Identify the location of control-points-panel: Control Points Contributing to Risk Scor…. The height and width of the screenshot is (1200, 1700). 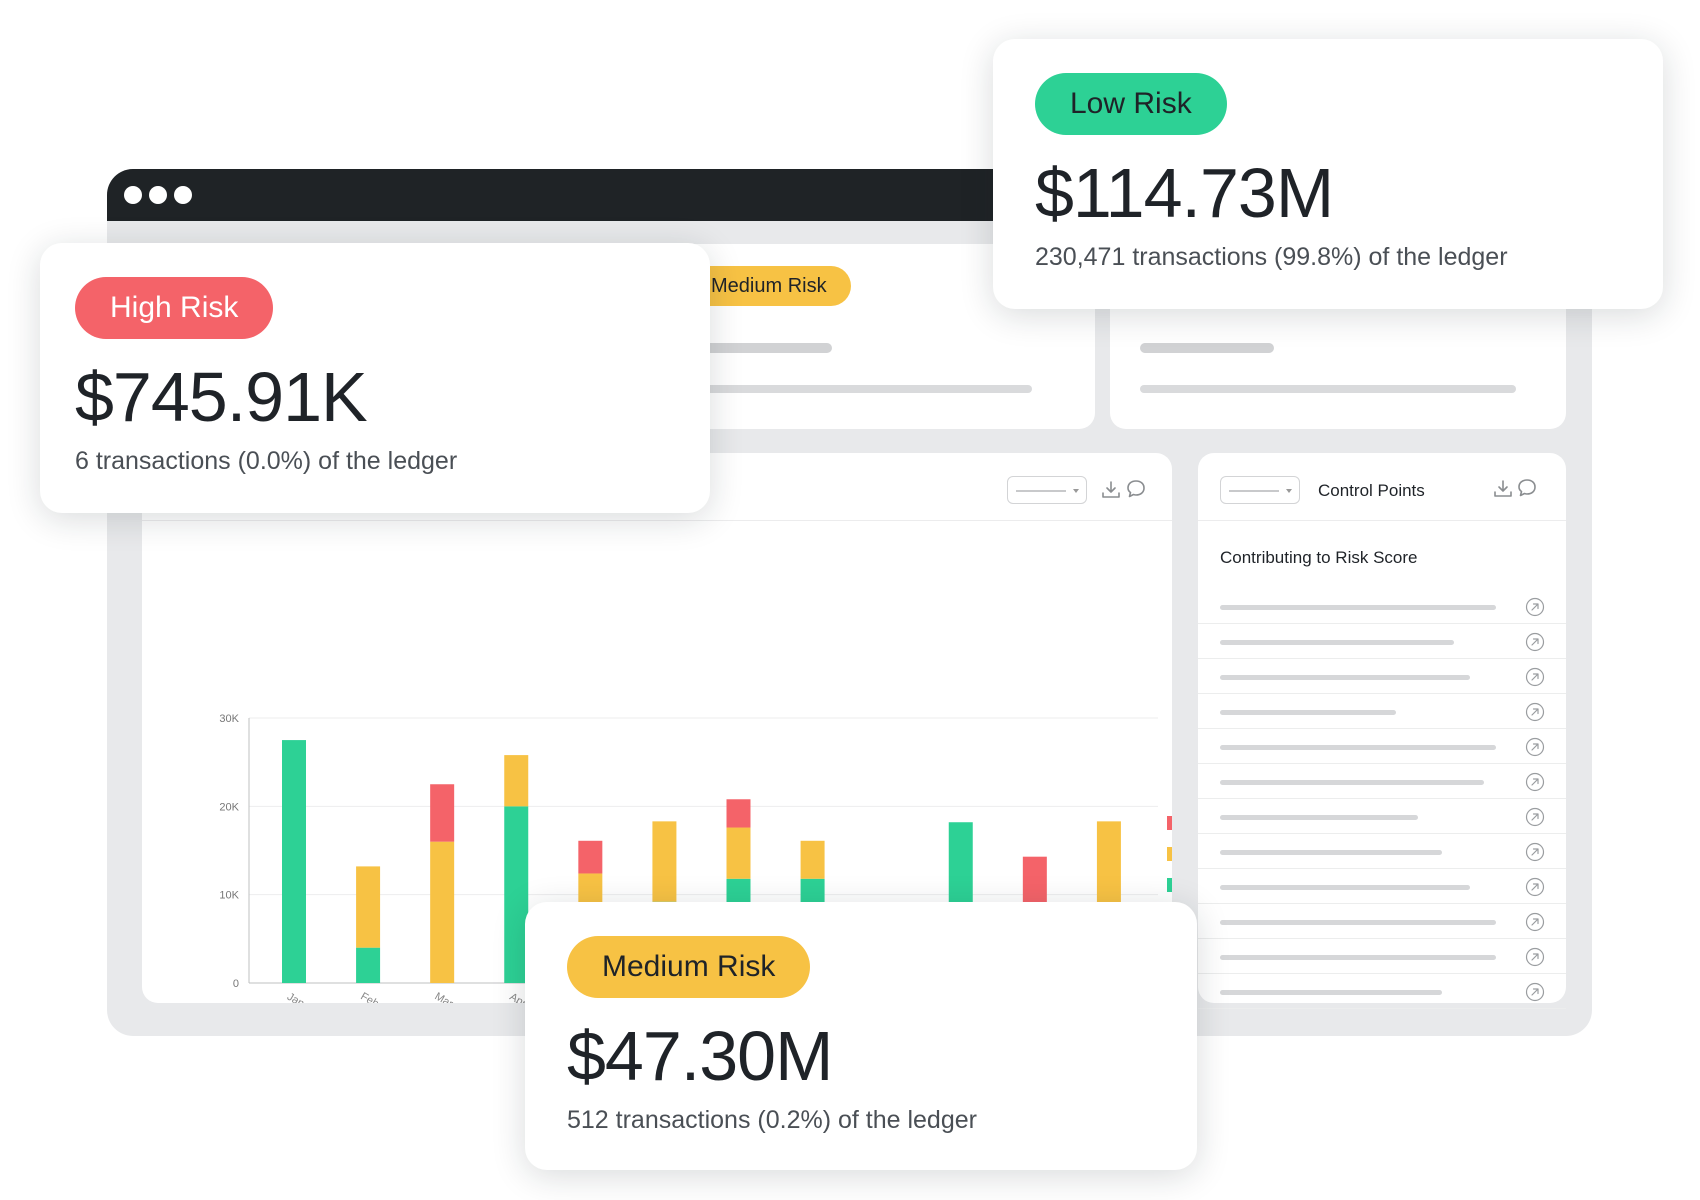
(1382, 731).